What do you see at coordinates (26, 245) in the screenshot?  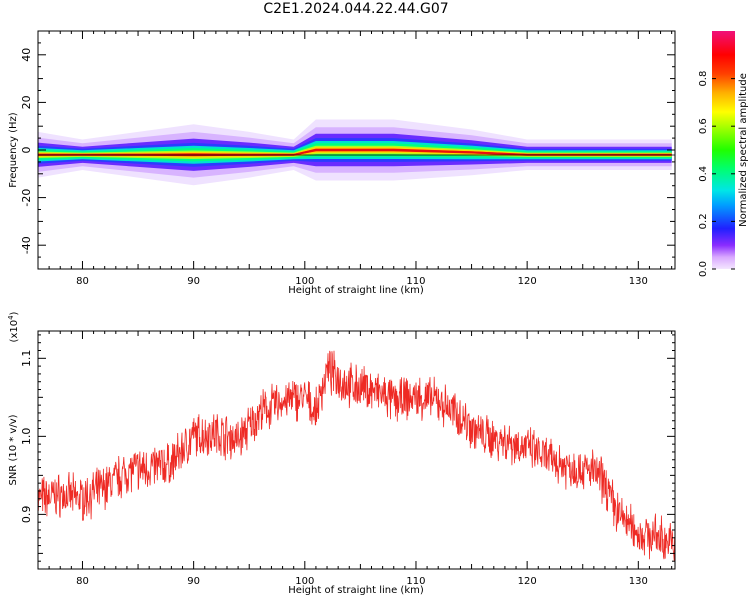 I see `spectrogram-y-tick-label: -40` at bounding box center [26, 245].